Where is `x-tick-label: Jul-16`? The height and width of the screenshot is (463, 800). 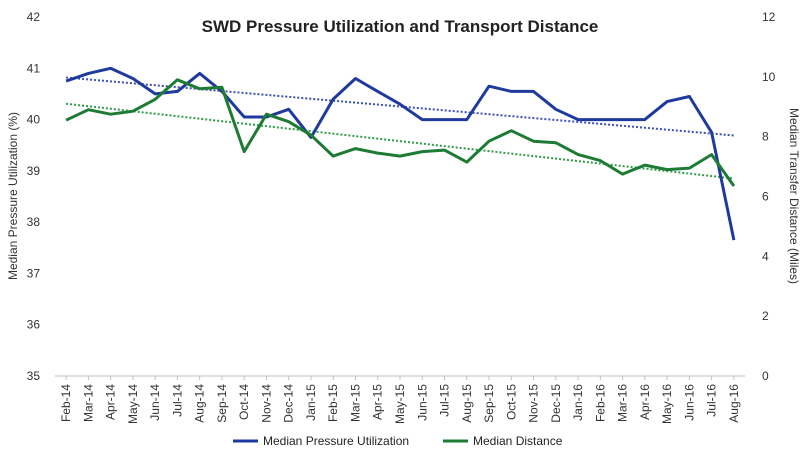 x-tick-label: Jul-16 is located at coordinates (712, 400).